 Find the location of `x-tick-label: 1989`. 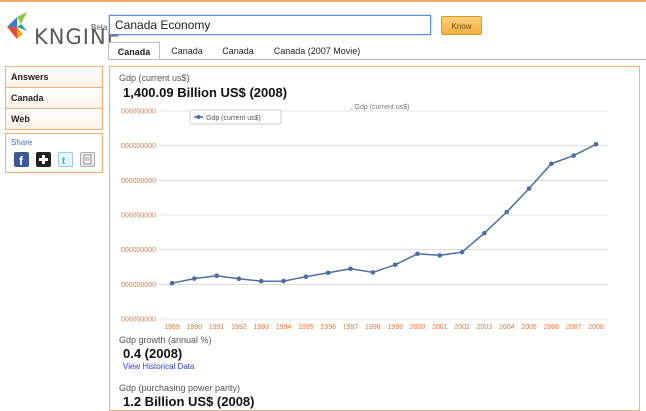

x-tick-label: 1989 is located at coordinates (172, 327).